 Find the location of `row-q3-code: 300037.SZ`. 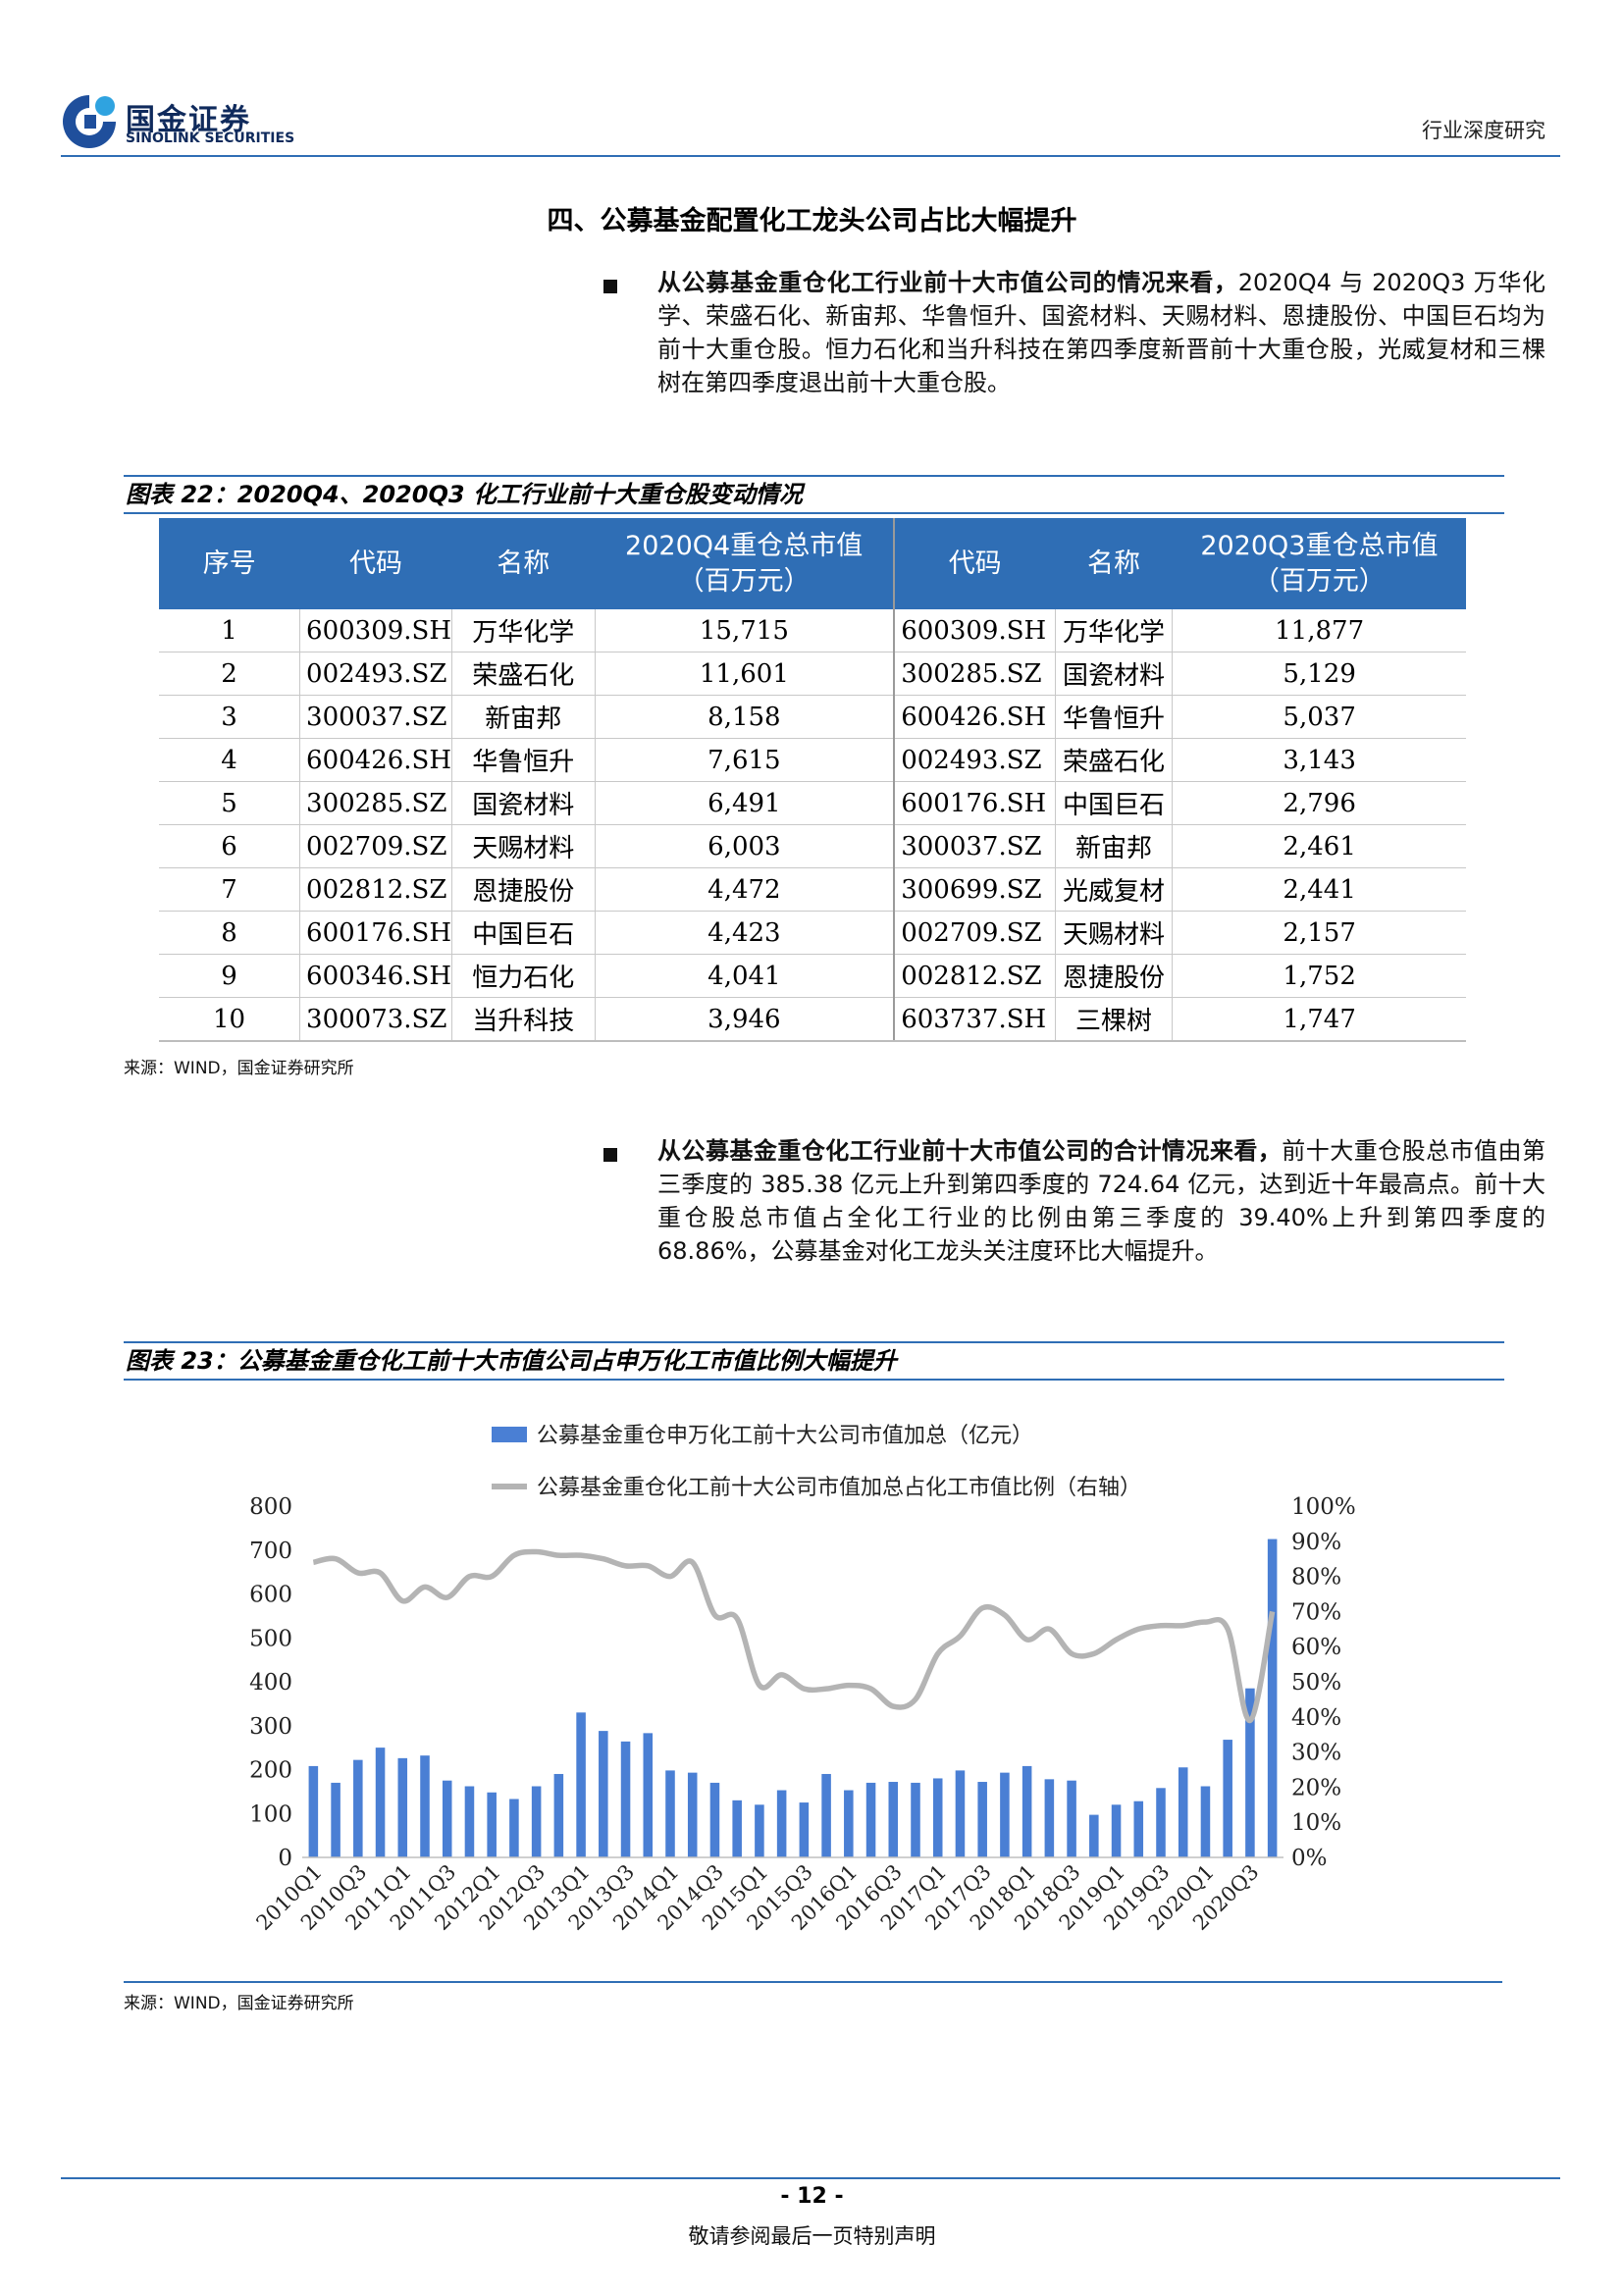

row-q3-code: 300037.SZ is located at coordinates (974, 846).